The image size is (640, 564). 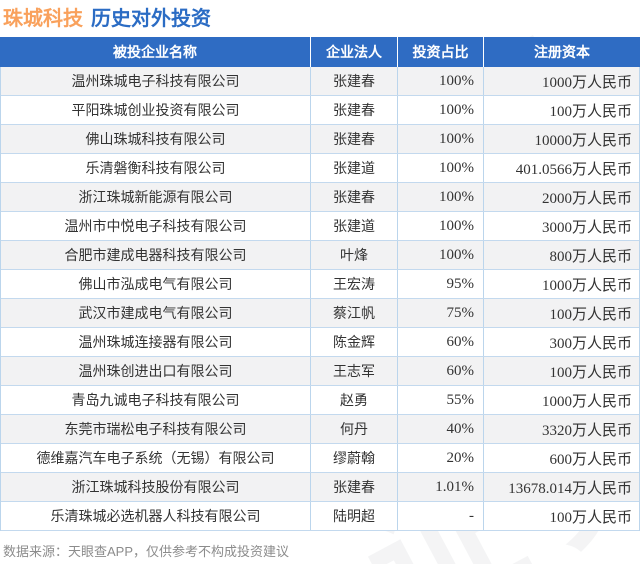 I want to click on cell-investment-ratio: 20%, so click(x=440, y=458).